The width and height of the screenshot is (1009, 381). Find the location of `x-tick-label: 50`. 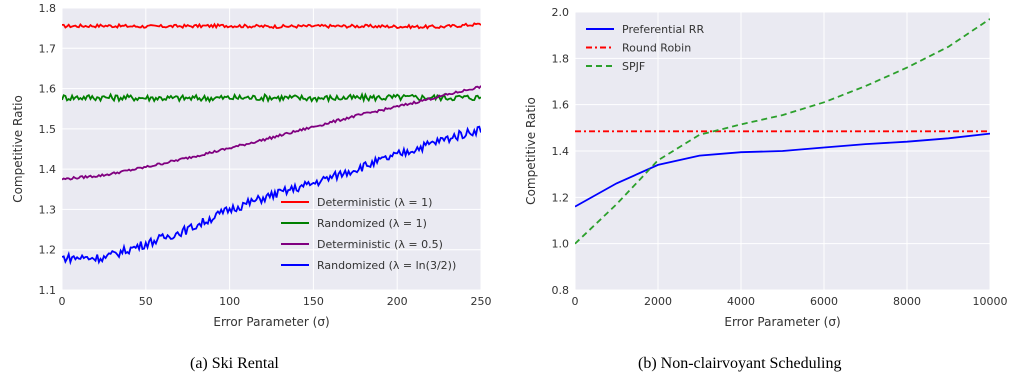

x-tick-label: 50 is located at coordinates (146, 301).